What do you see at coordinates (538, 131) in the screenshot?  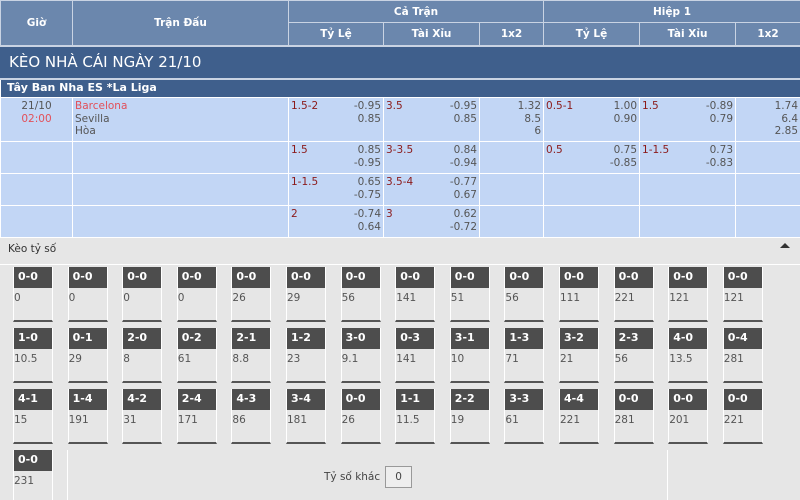 I see `ft-1x2-odd: 6` at bounding box center [538, 131].